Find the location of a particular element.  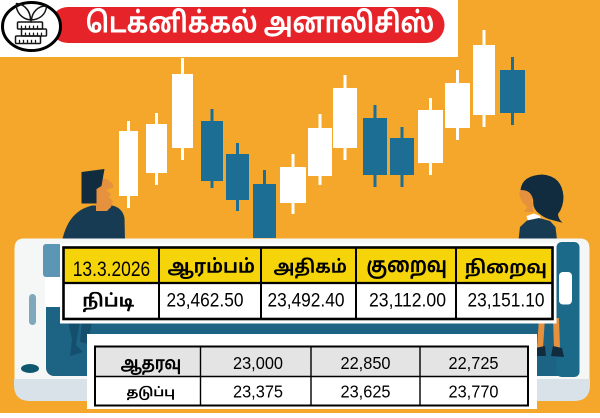

svg-text: 23,770 is located at coordinates (474, 392).